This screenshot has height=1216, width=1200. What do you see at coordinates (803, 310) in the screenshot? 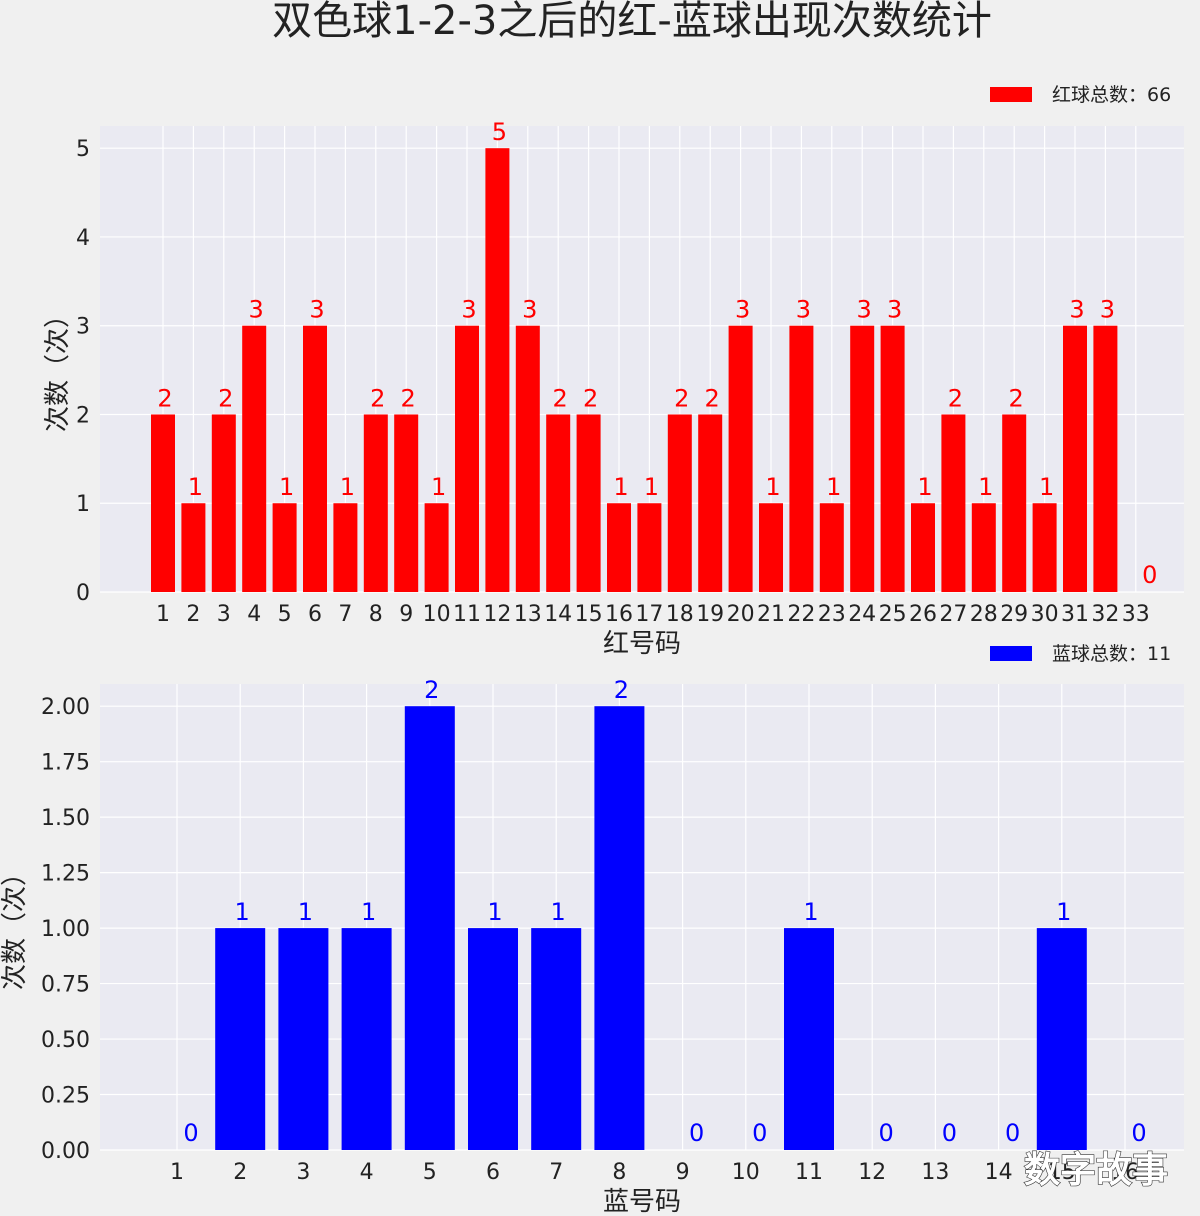
I see `red-value-label-22: 3` at bounding box center [803, 310].